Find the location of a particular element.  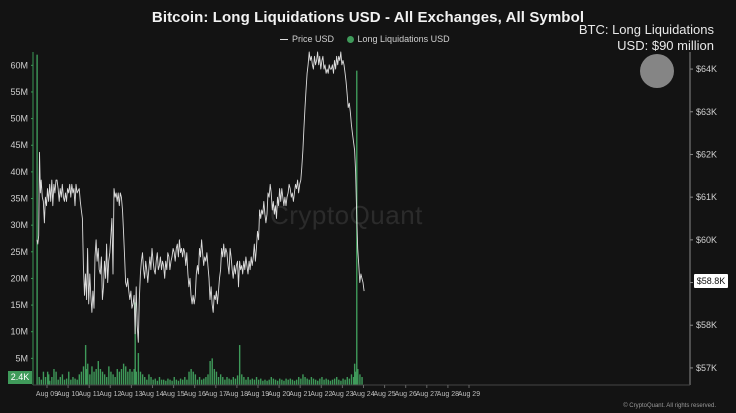

x-tick-label: Aug 09 is located at coordinates (47, 394).